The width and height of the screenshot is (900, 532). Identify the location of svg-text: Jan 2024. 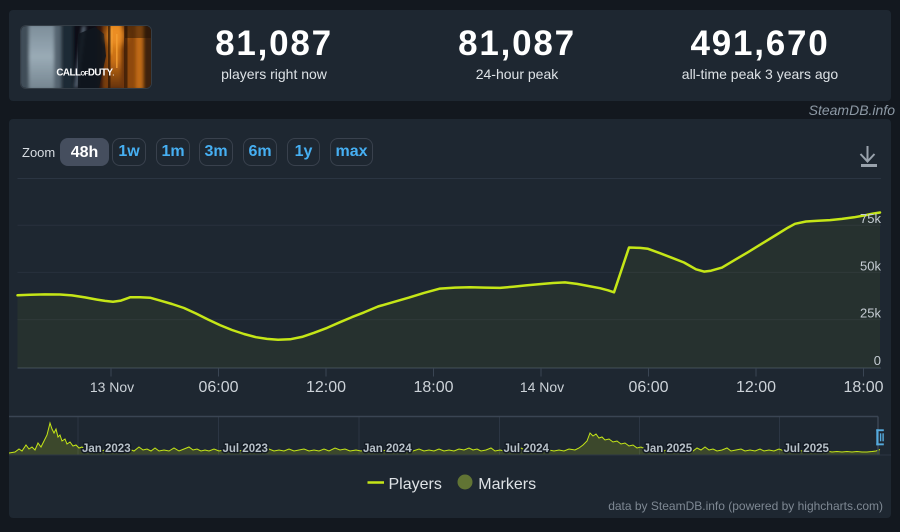
(387, 449).